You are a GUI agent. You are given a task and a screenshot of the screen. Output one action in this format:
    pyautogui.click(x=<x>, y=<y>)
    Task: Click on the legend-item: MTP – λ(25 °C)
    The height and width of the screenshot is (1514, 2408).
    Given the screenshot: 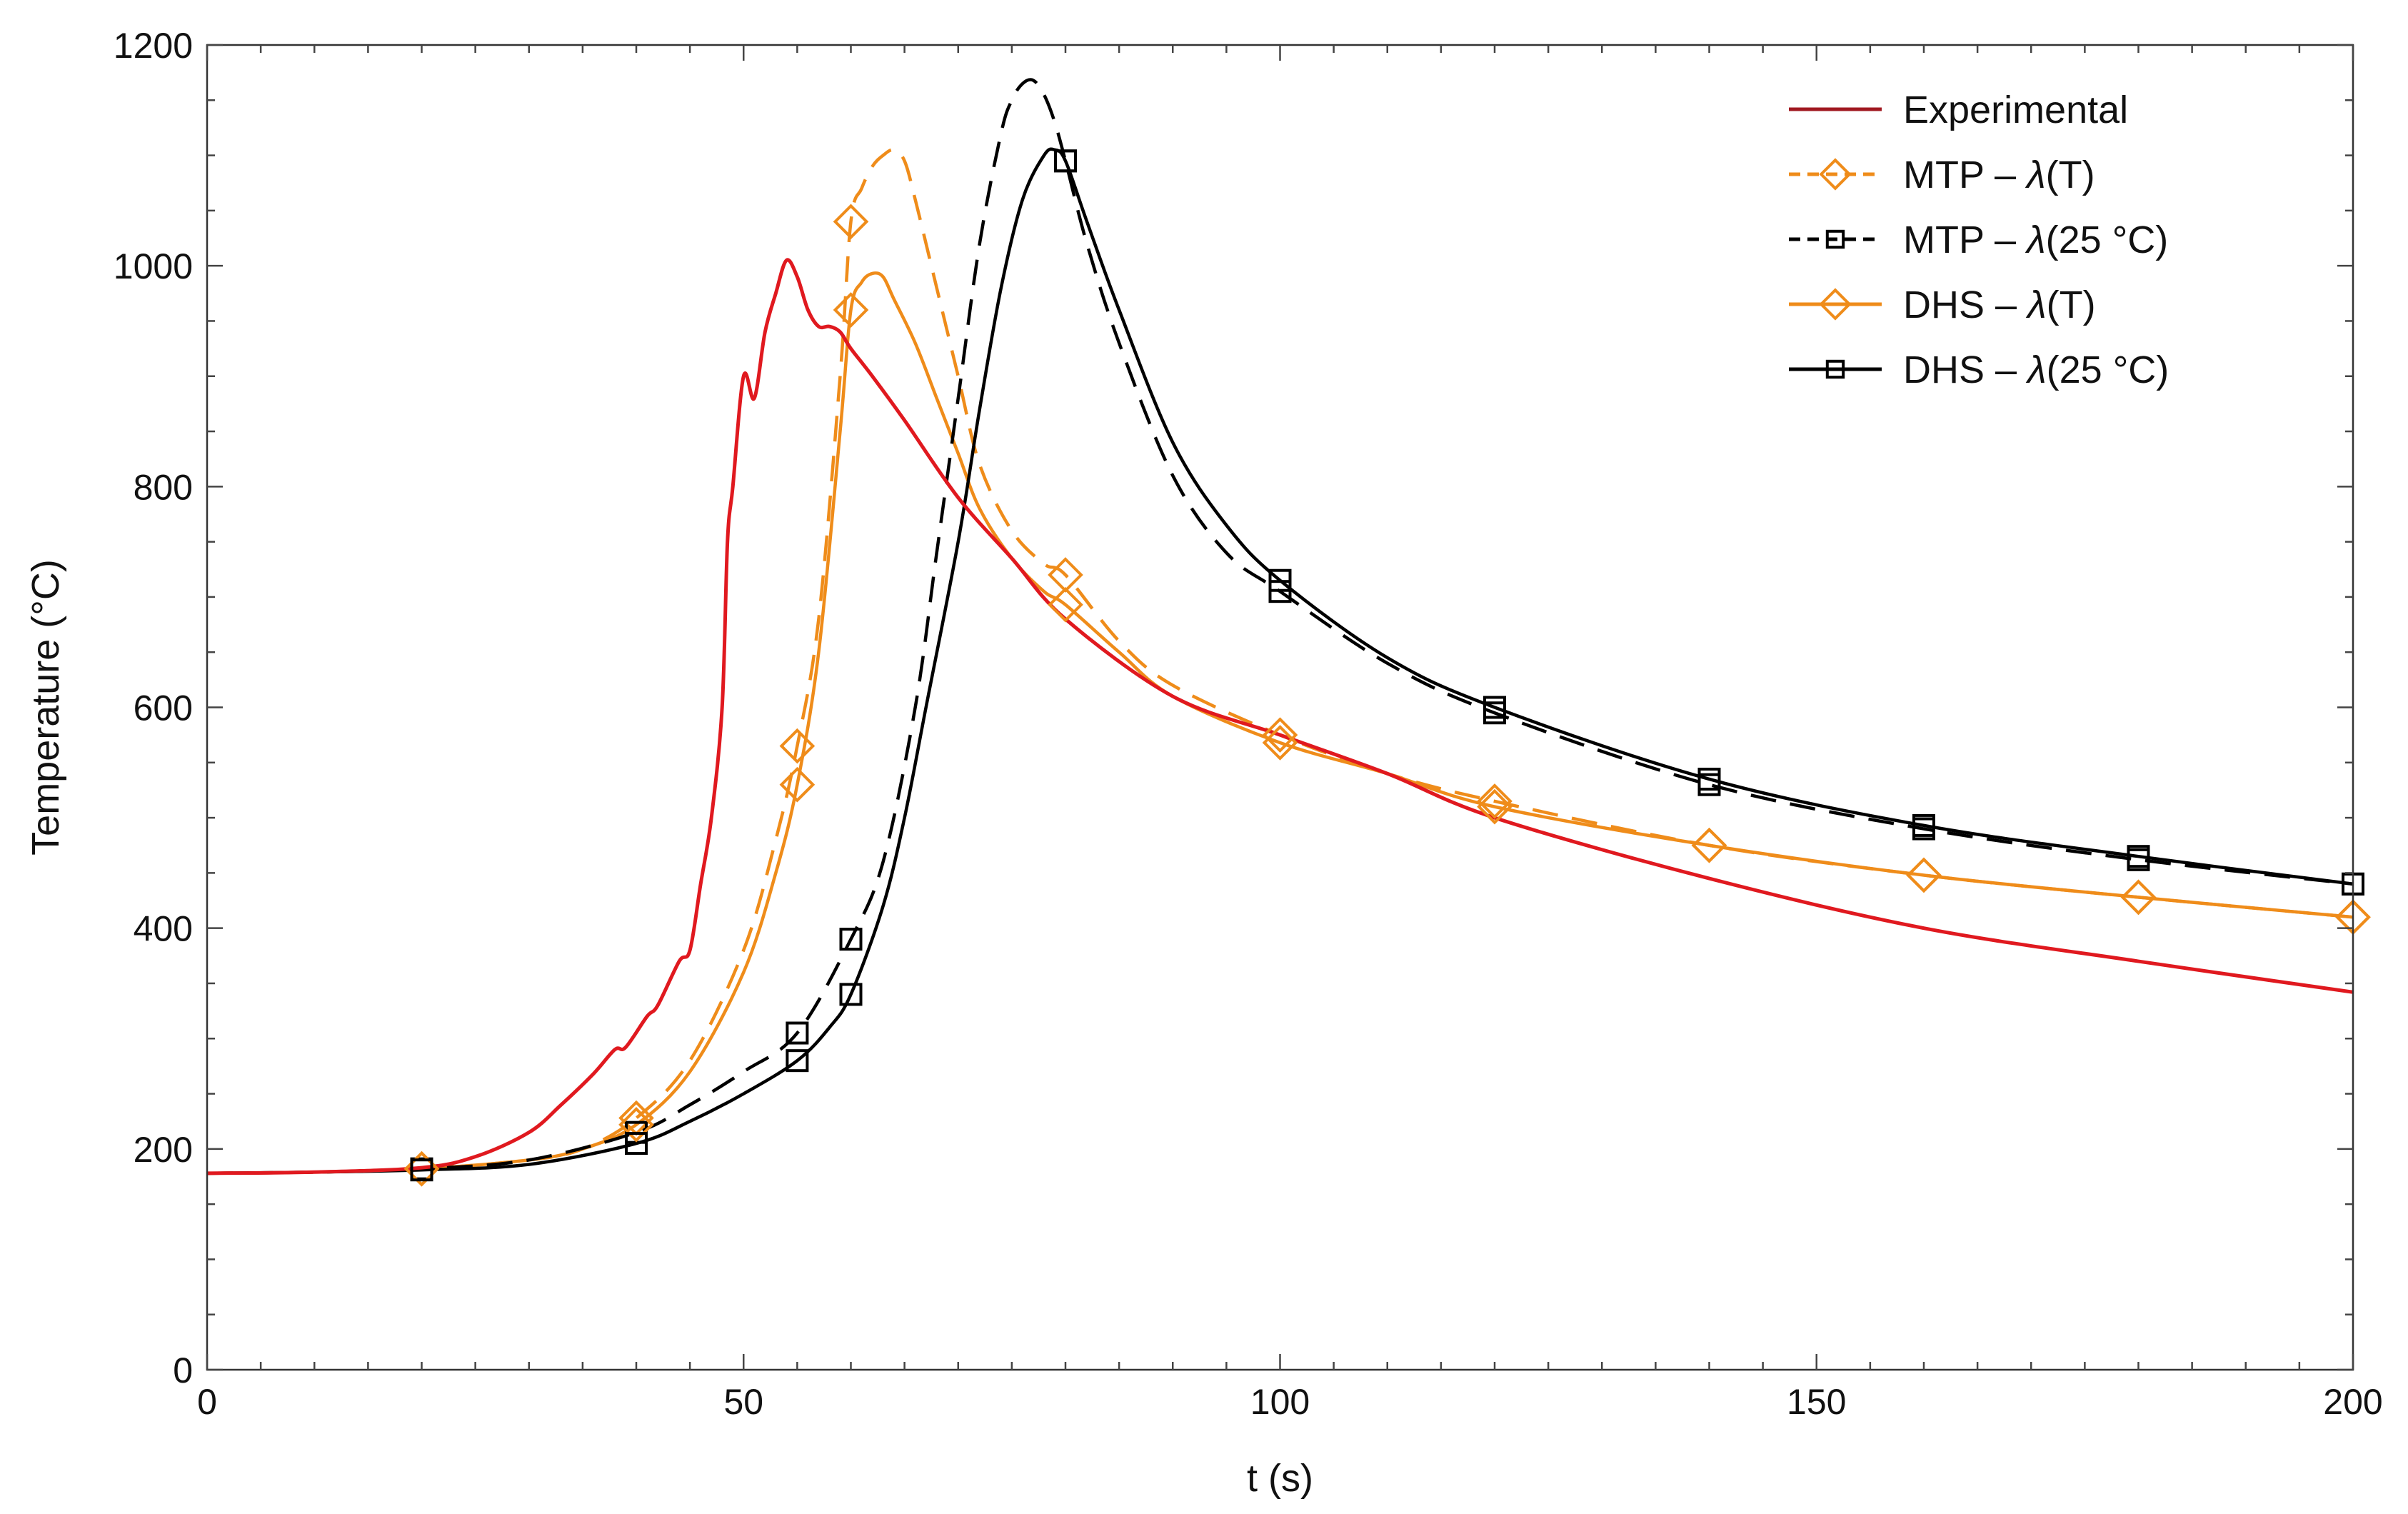 What is the action you would take?
    pyautogui.click(x=1979, y=240)
    